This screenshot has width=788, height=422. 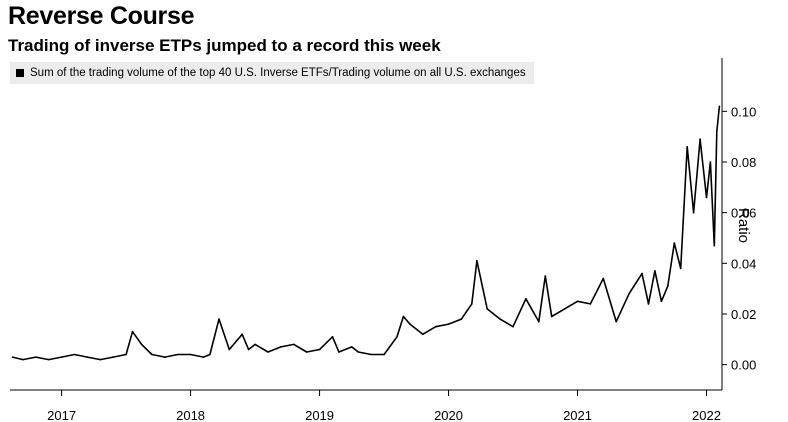 What do you see at coordinates (448, 415) in the screenshot?
I see `x-tick-label: 2020` at bounding box center [448, 415].